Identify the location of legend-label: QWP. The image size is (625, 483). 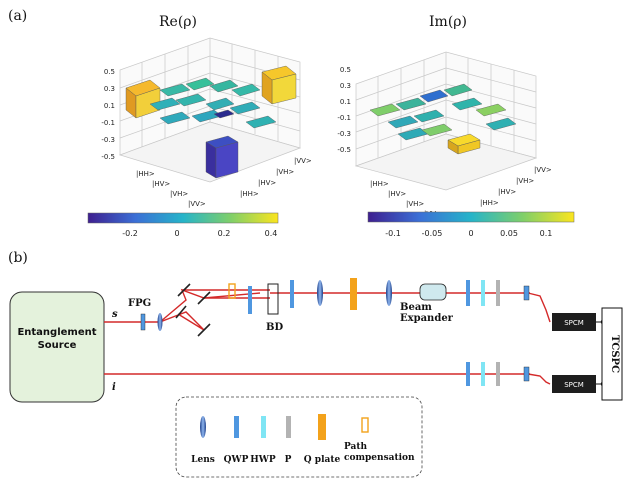
(236, 460).